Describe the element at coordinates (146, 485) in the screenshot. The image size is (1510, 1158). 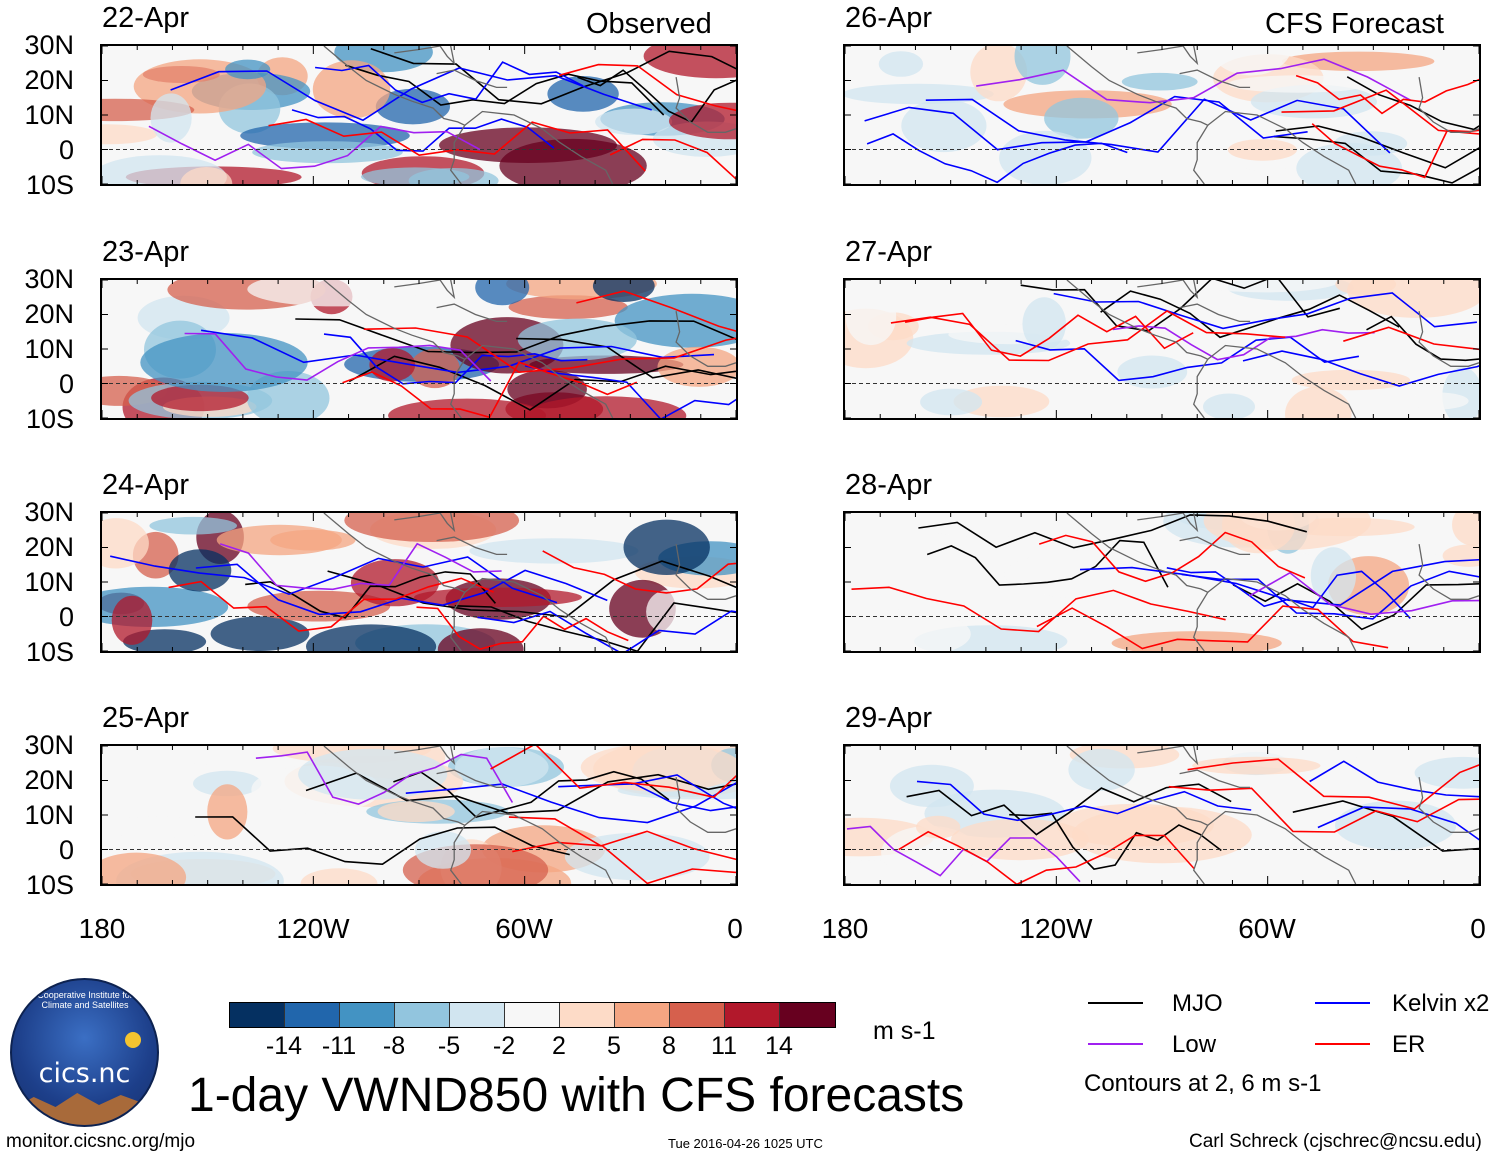
I see `panel-date-2: 24-Apr` at that location.